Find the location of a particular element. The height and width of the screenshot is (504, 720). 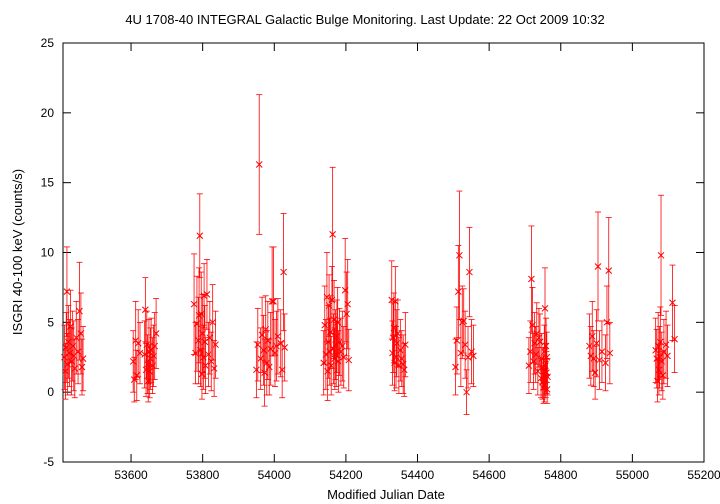

y-axis-label: ISGRI 40-100 keV (counts/s) is located at coordinates (17, 252).